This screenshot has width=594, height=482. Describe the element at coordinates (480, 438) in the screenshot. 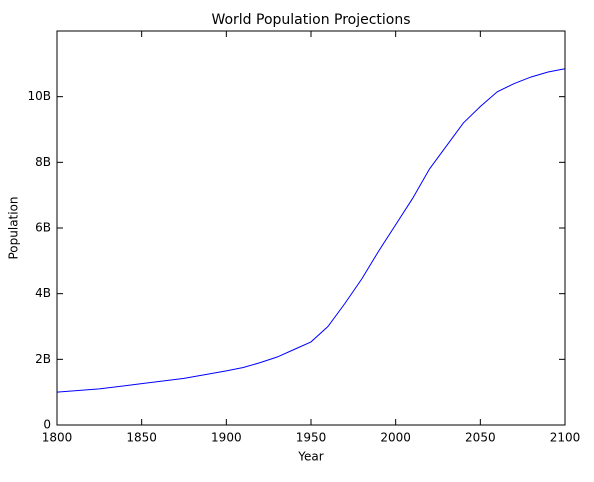

I see `x-tick-label: 2050` at that location.